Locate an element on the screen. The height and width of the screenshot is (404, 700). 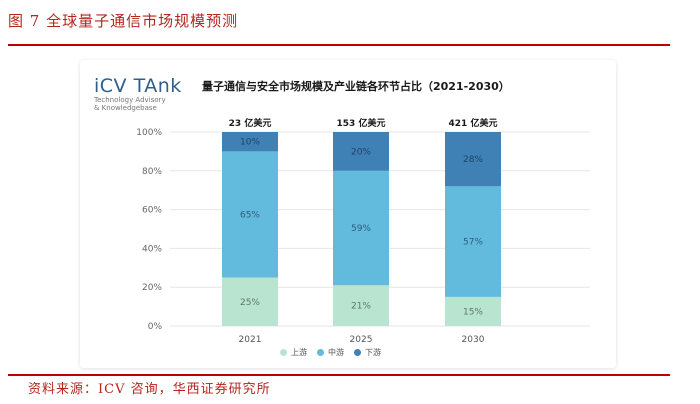
data-label: 25% is located at coordinates (250, 303).